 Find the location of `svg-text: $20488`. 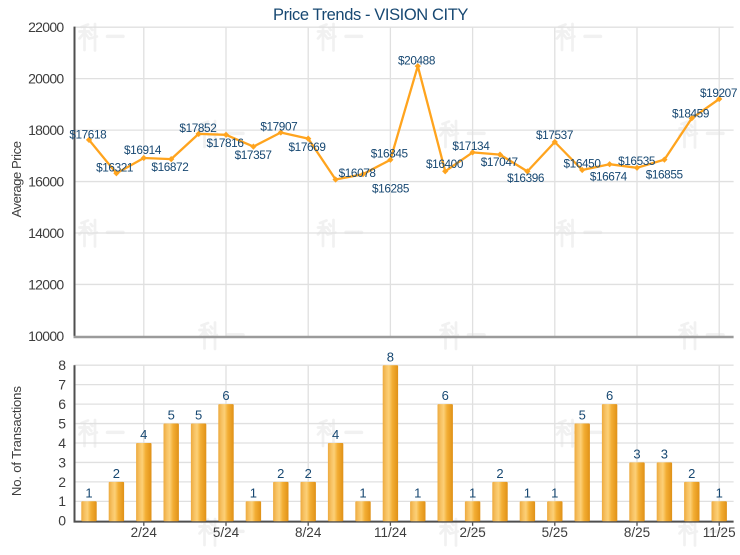

svg-text: $20488 is located at coordinates (417, 61).